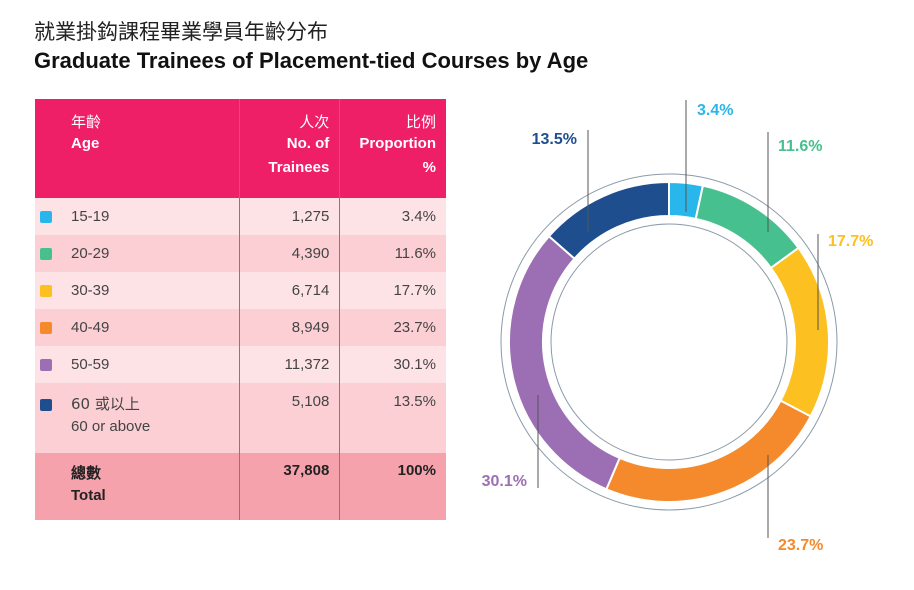  I want to click on table-total-row: 總數 Total 37,808 100%, so click(240, 486).